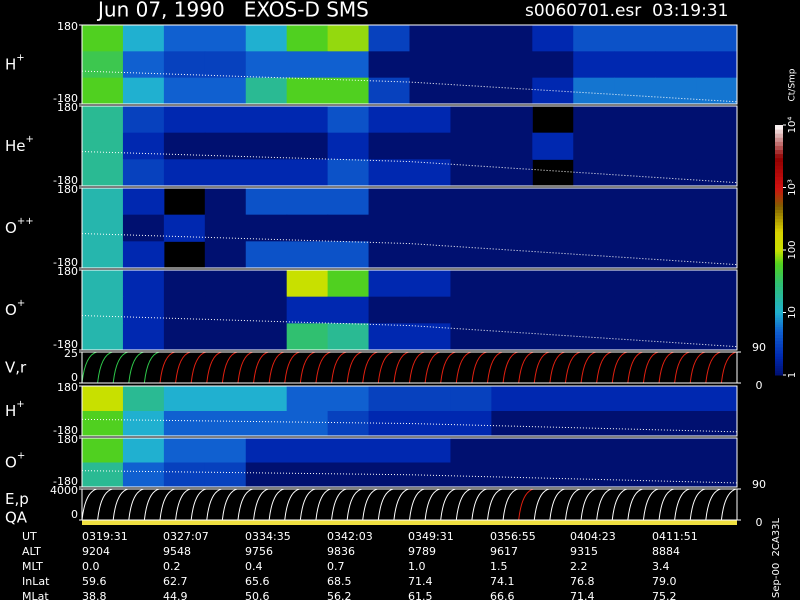  I want to click on ephemeris-label: MLat, so click(35, 595).